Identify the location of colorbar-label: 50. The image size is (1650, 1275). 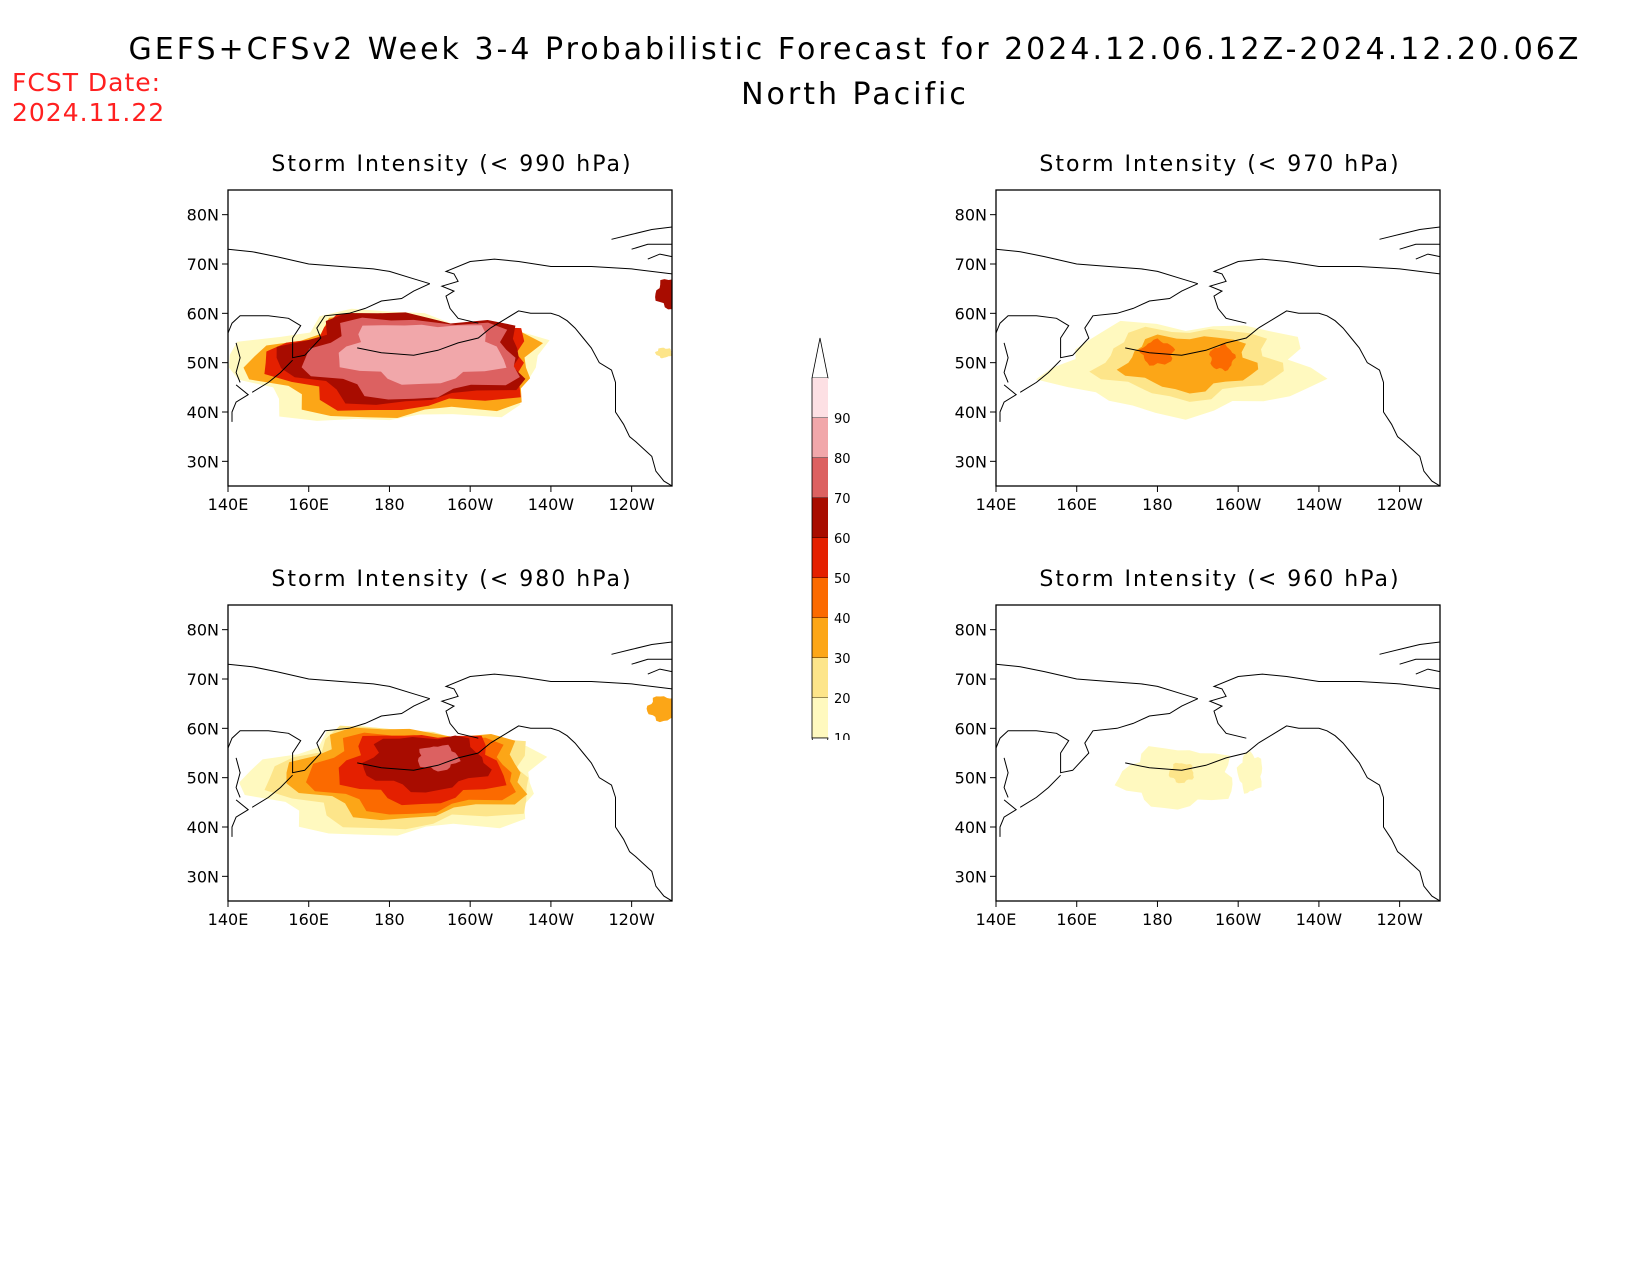
(842, 579).